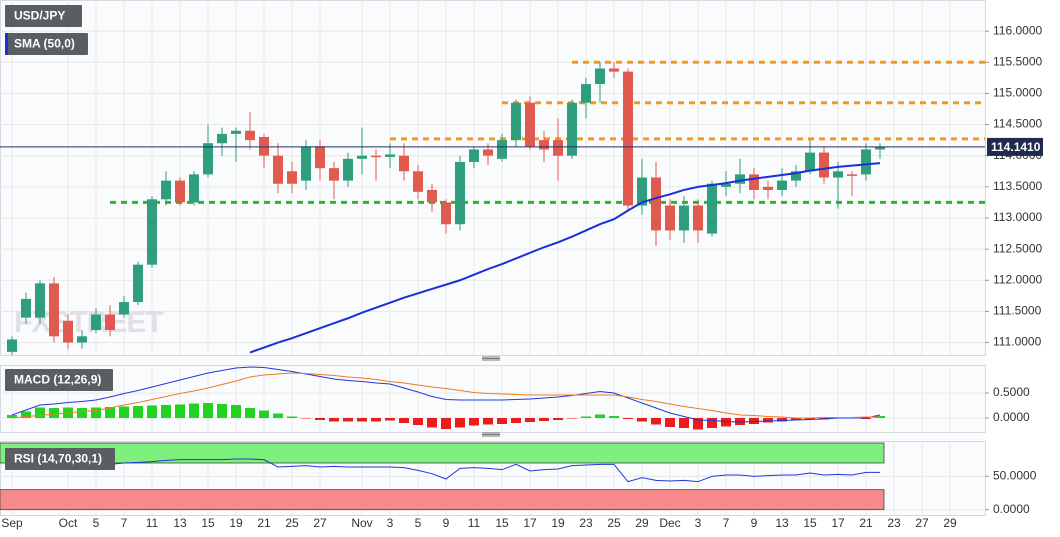  Describe the element at coordinates (390, 523) in the screenshot. I see `x-tick-label: 3` at that location.